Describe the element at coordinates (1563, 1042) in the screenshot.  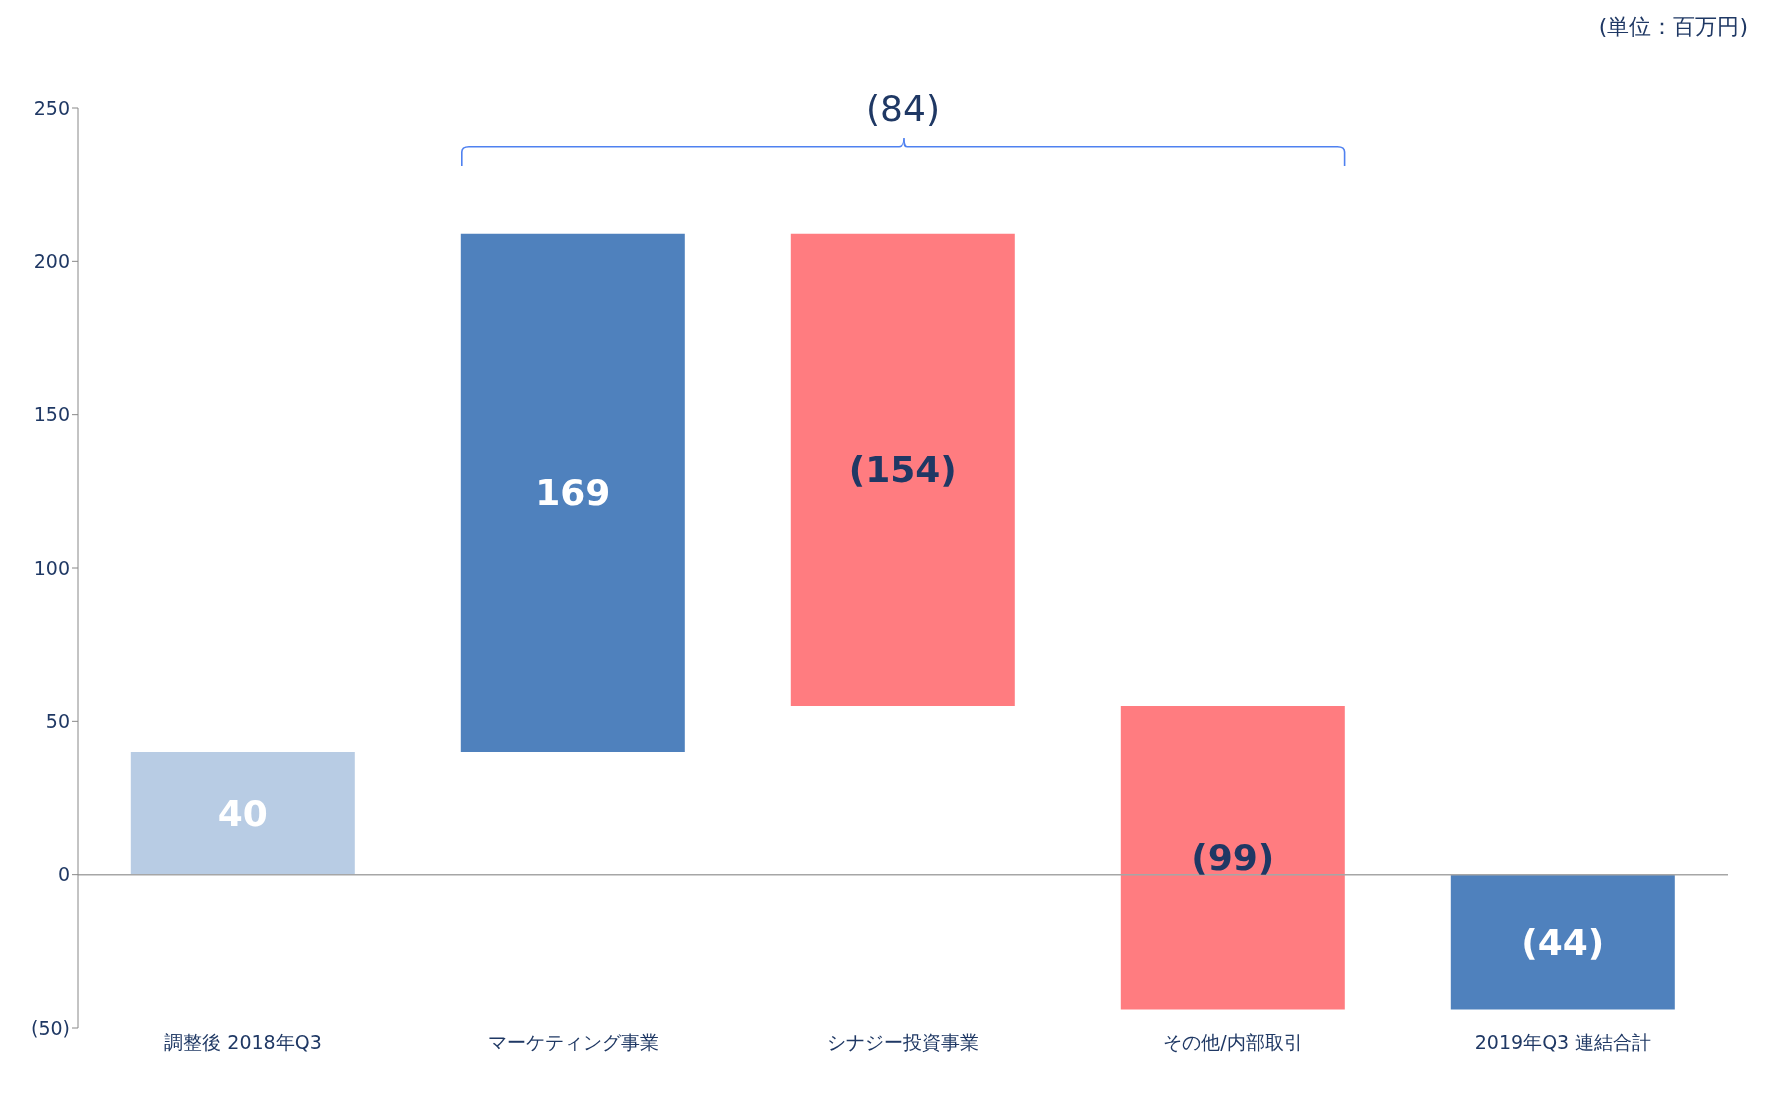
I see `x-tick-label: 2019年Q3 連結合計` at that location.